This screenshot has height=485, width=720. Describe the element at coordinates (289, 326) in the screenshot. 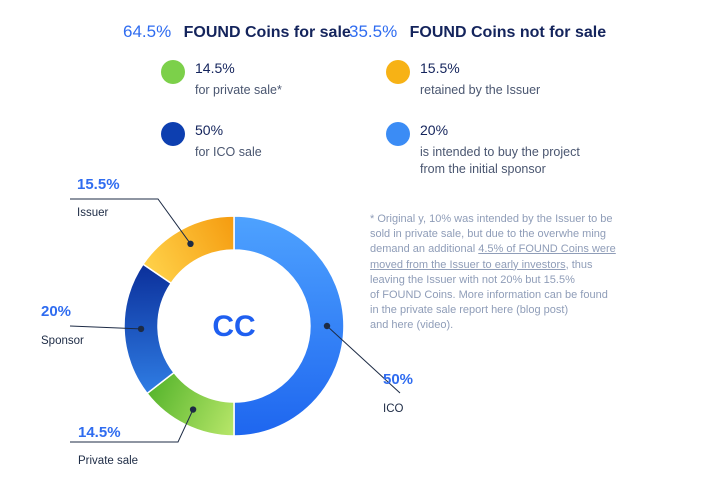

I see `donut-slice-ico` at that location.